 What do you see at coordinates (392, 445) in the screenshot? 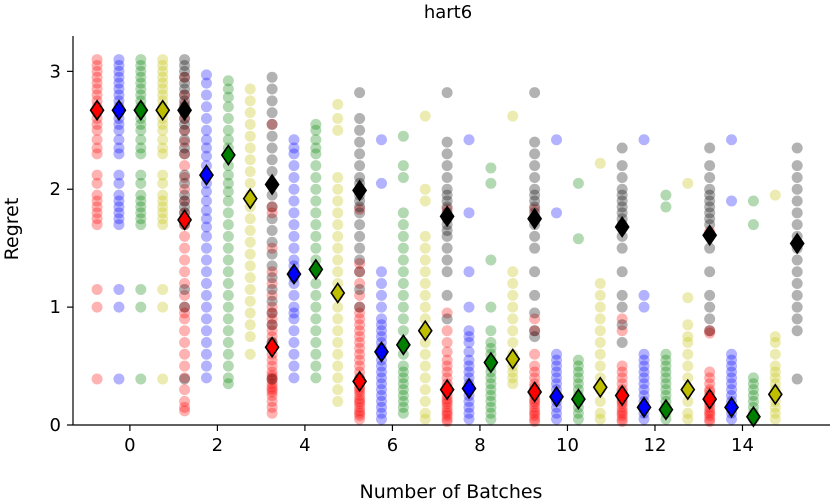
I see `x-tick-label: 6` at bounding box center [392, 445].